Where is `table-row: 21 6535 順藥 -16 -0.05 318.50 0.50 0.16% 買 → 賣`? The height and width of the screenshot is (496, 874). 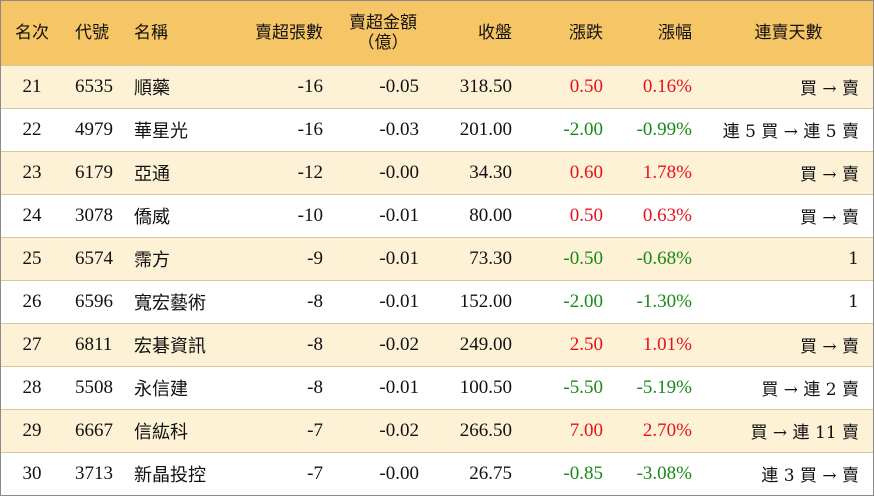 table-row: 21 6535 順藥 -16 -0.05 318.50 0.50 0.16% 買 → 賣 is located at coordinates (437, 86).